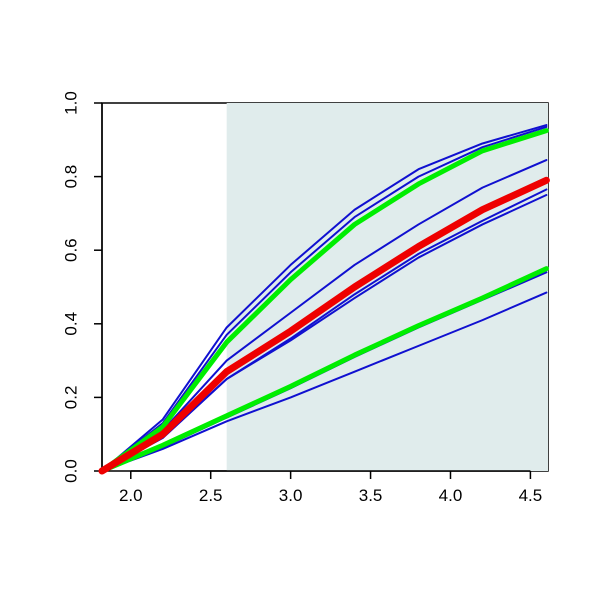 The width and height of the screenshot is (600, 600). Describe the element at coordinates (70, 250) in the screenshot. I see `y-tick-label: 0.6` at that location.